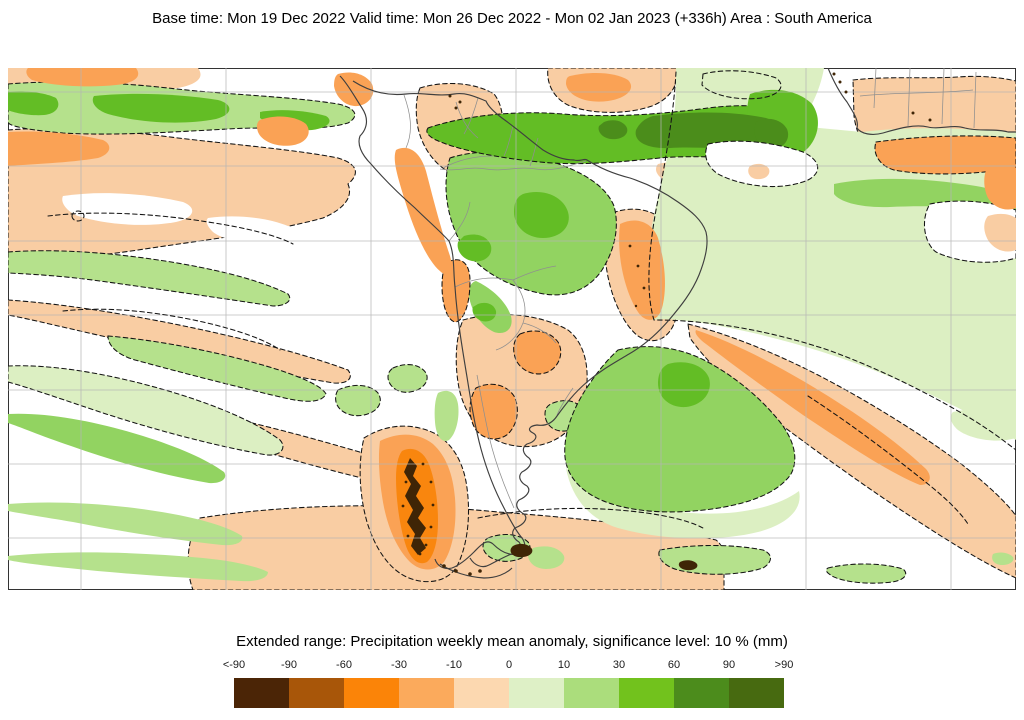 The image size is (1024, 720). What do you see at coordinates (564, 665) in the screenshot?
I see `colorbar-tick-label: 10` at bounding box center [564, 665].